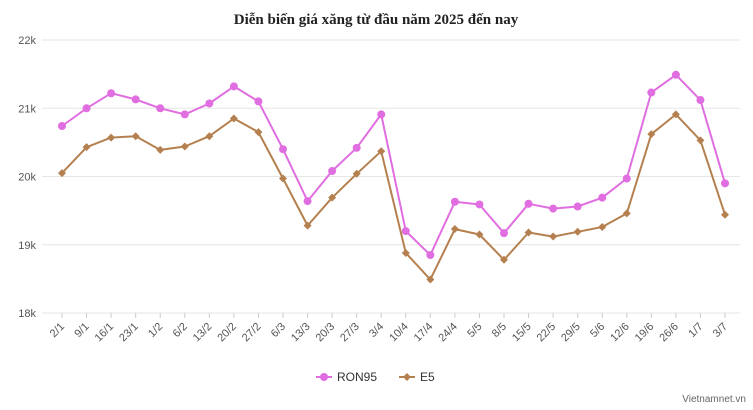 The image size is (753, 410). I want to click on x-tick-label: 3/4, so click(376, 330).